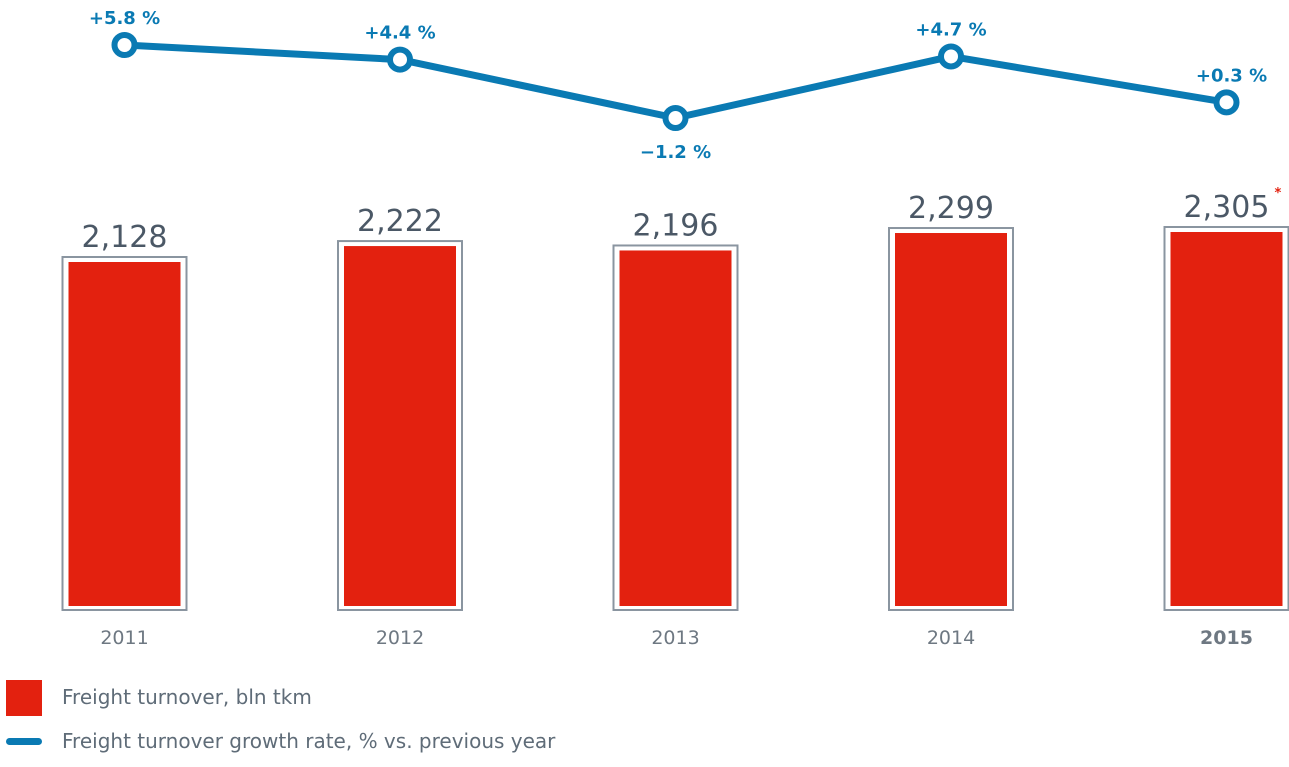  I want to click on x-tick-label-2014: 2014, so click(951, 638).